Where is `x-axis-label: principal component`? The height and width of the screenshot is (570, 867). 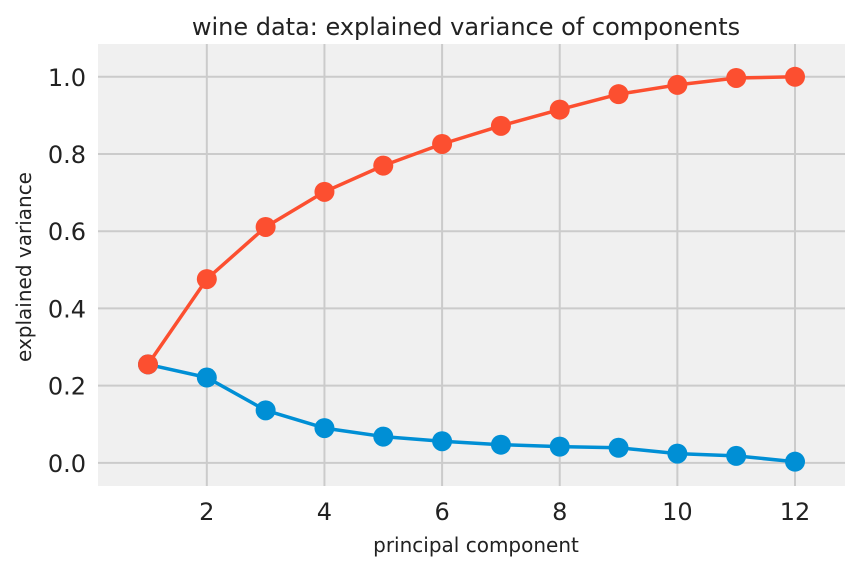
x-axis-label: principal component is located at coordinates (476, 545).